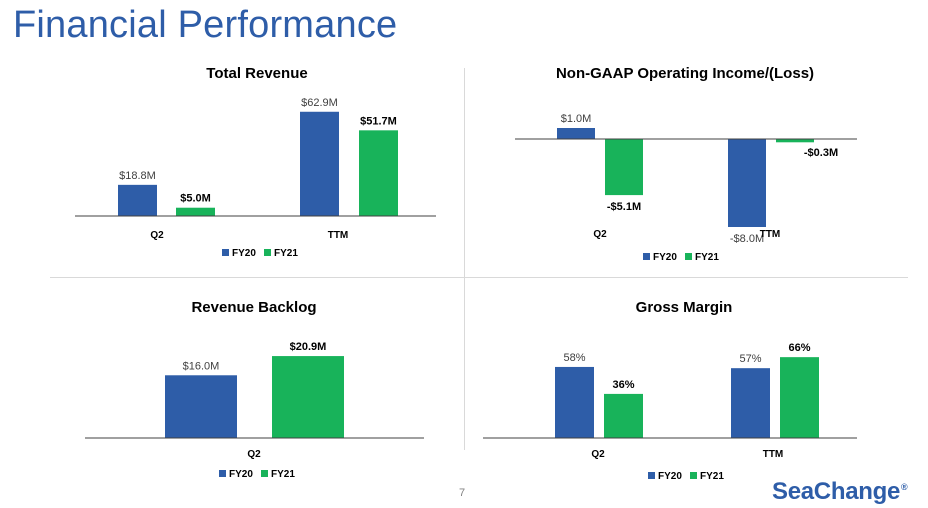 The image size is (928, 508). I want to click on data-label: 36%, so click(623, 385).